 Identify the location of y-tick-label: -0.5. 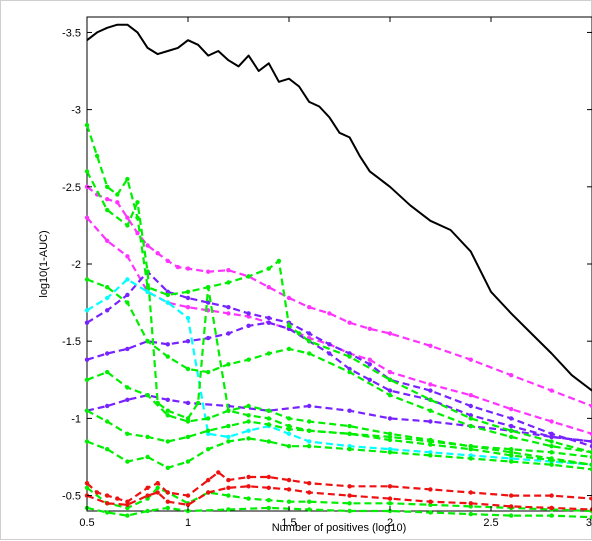
(71, 497).